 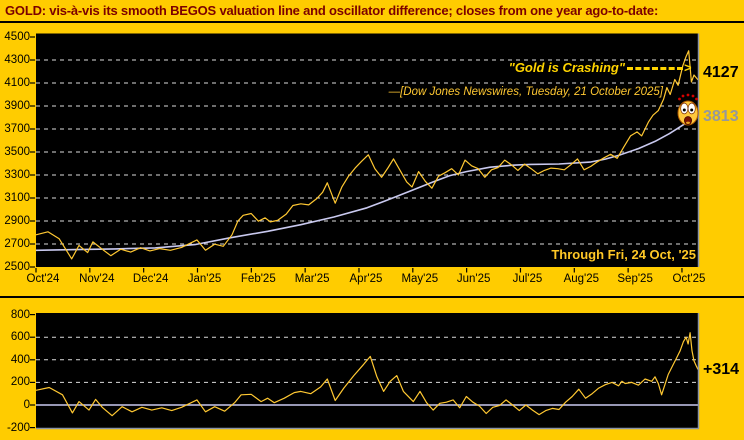 I want to click on main-y-axis-label: 3900, so click(x=17, y=106).